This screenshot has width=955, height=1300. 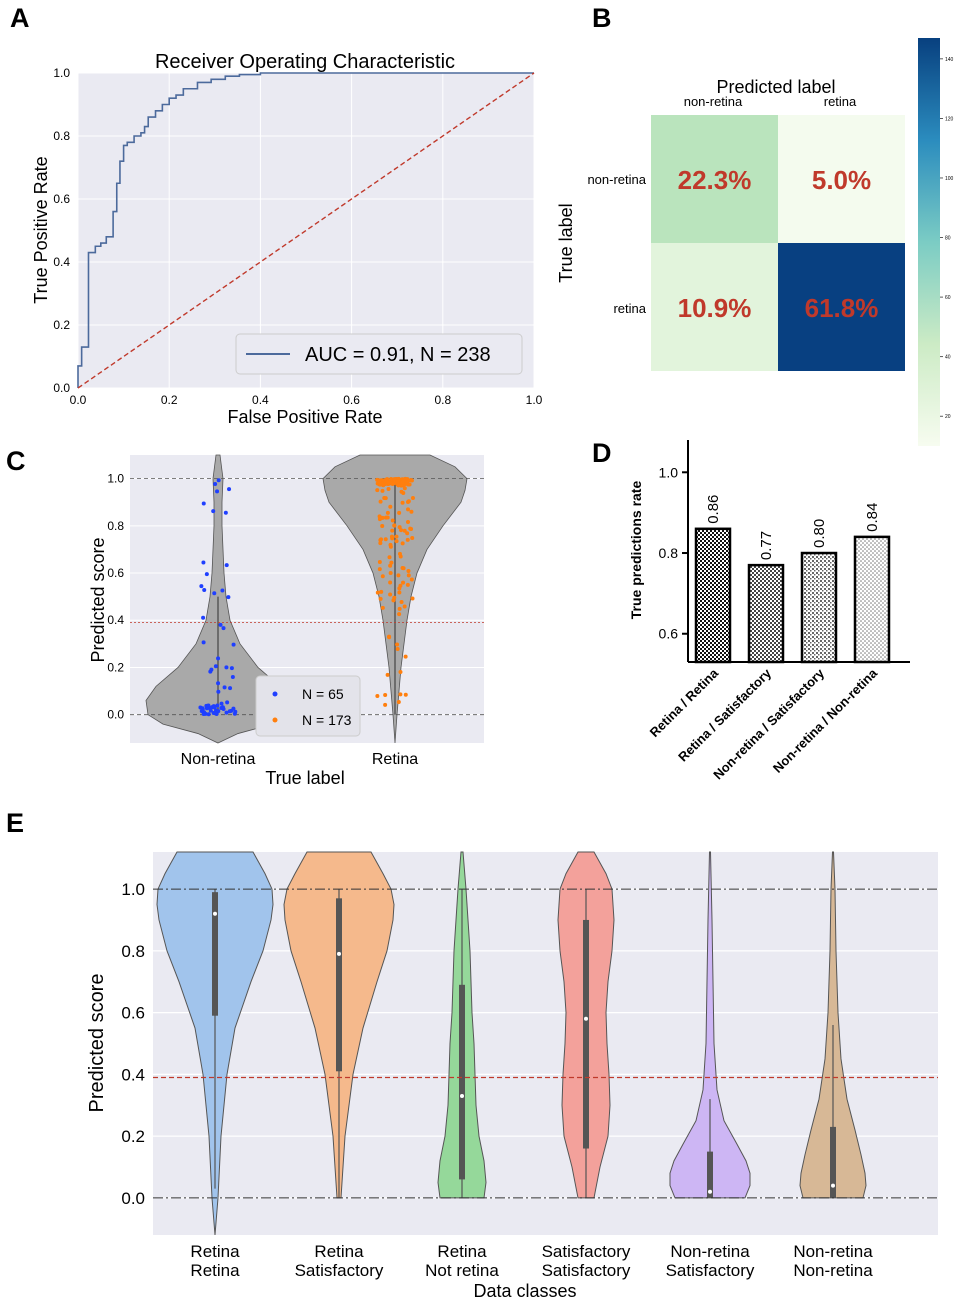 What do you see at coordinates (936, 242) in the screenshot?
I see `cm-colorbar: 140 120 100 80 60 40 20` at bounding box center [936, 242].